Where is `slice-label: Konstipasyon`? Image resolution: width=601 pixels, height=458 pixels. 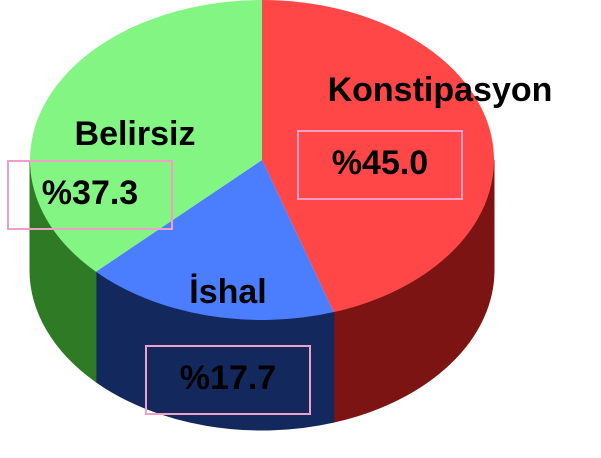
slice-label: Konstipasyon is located at coordinates (440, 90).